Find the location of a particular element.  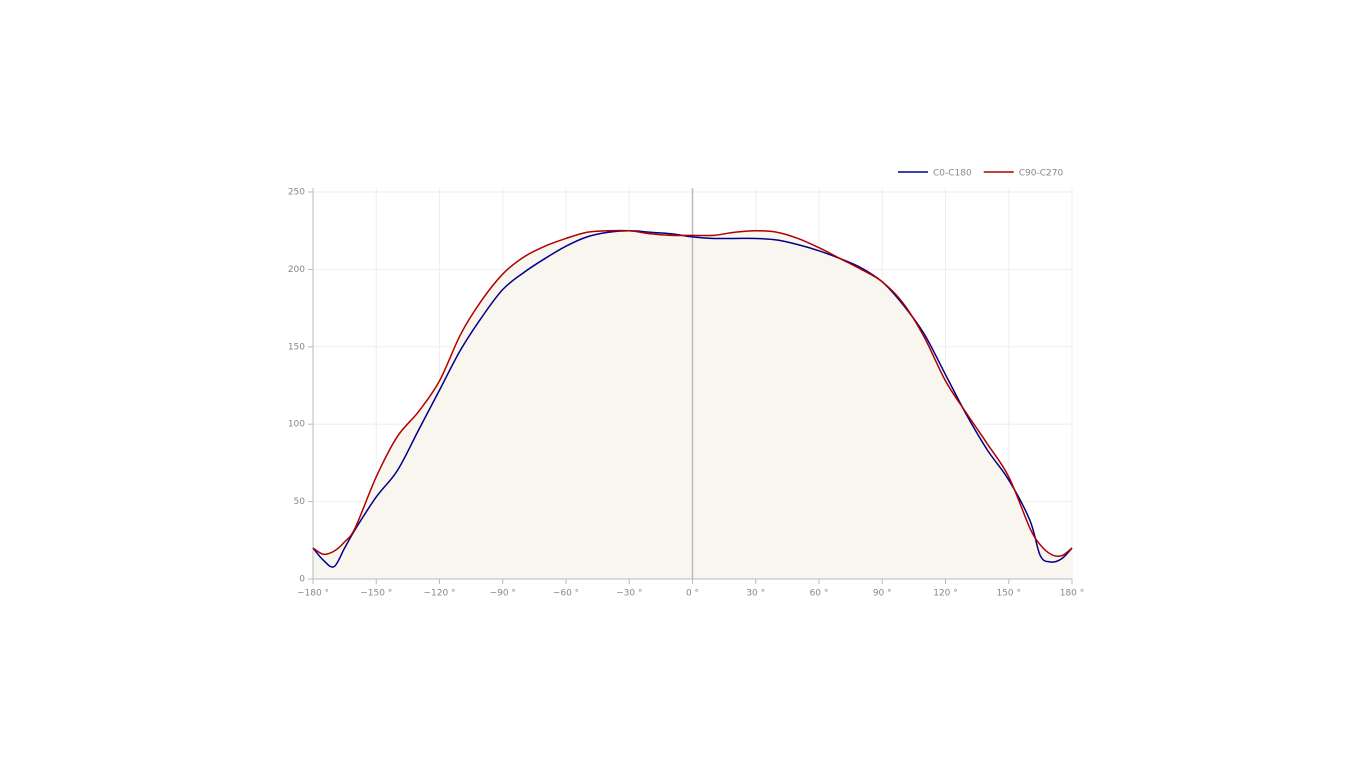

x-tick-label: 30 ° is located at coordinates (755, 594).